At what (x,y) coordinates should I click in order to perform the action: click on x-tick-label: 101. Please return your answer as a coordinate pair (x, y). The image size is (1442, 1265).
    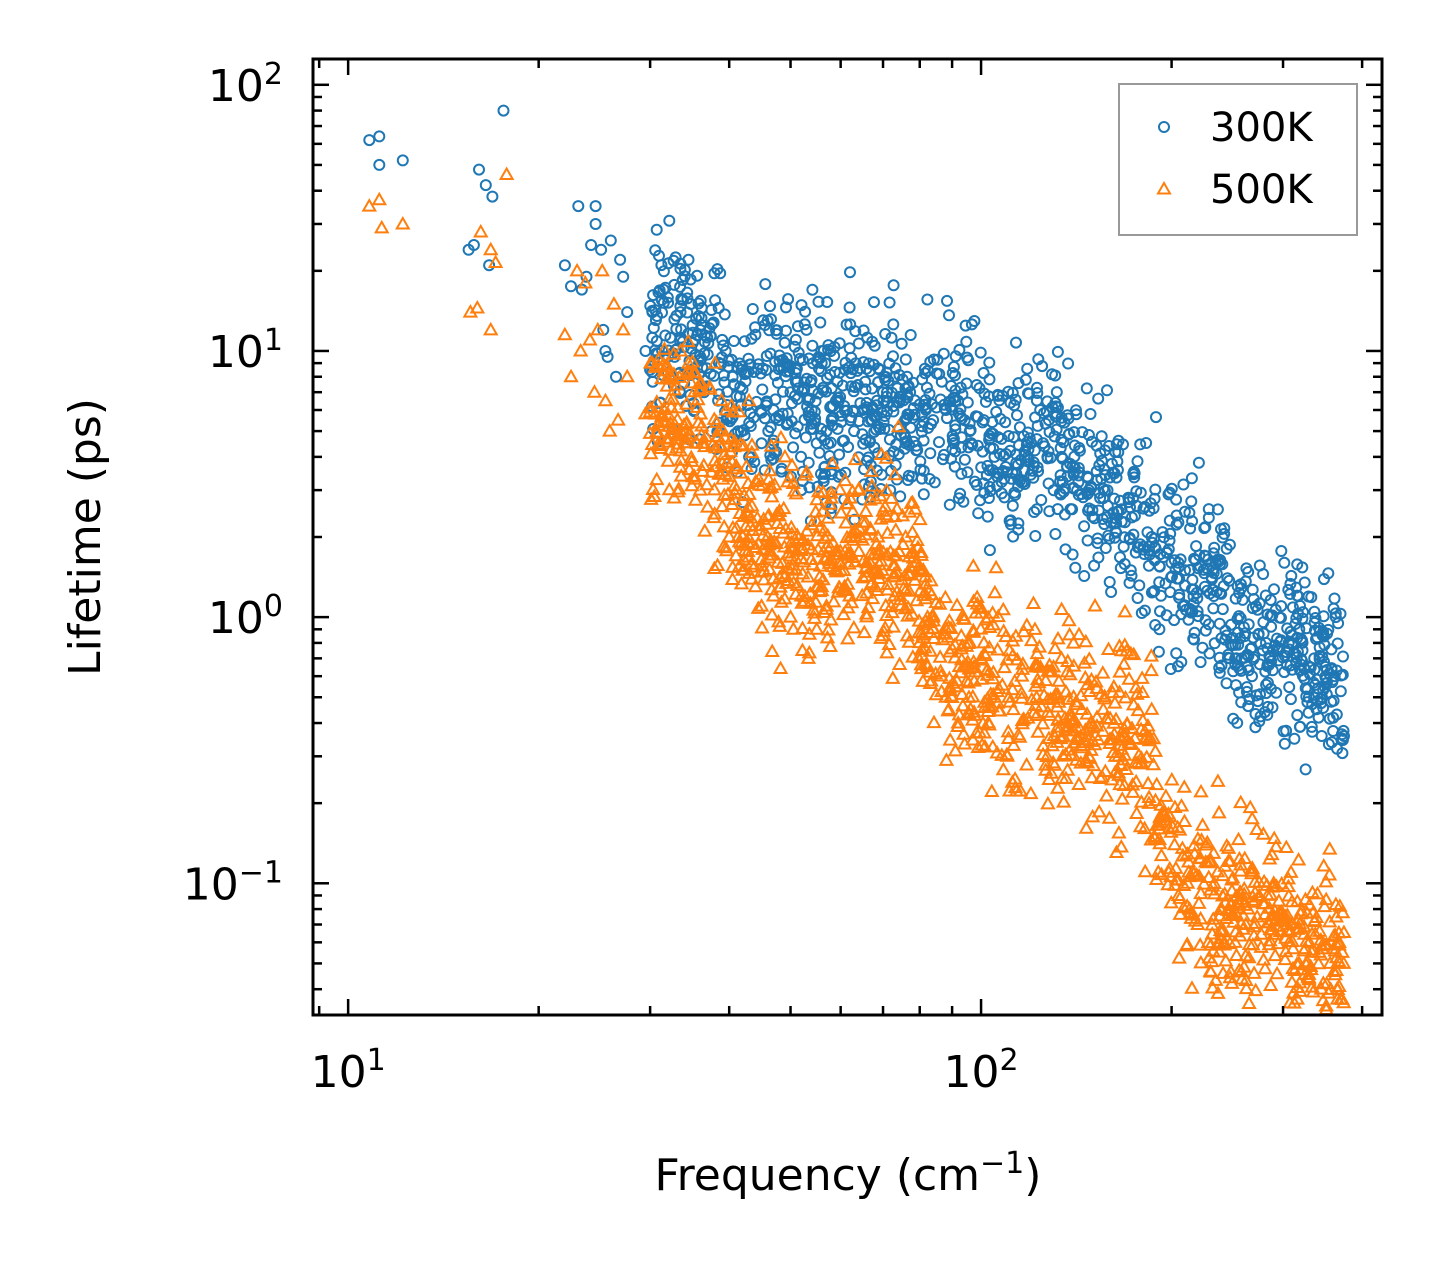
    Looking at the image, I should click on (348, 1071).